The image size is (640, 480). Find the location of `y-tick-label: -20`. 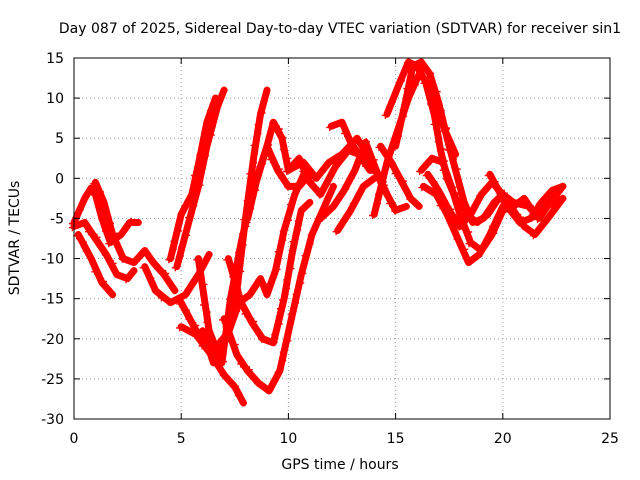

y-tick-label: -20 is located at coordinates (52, 340).